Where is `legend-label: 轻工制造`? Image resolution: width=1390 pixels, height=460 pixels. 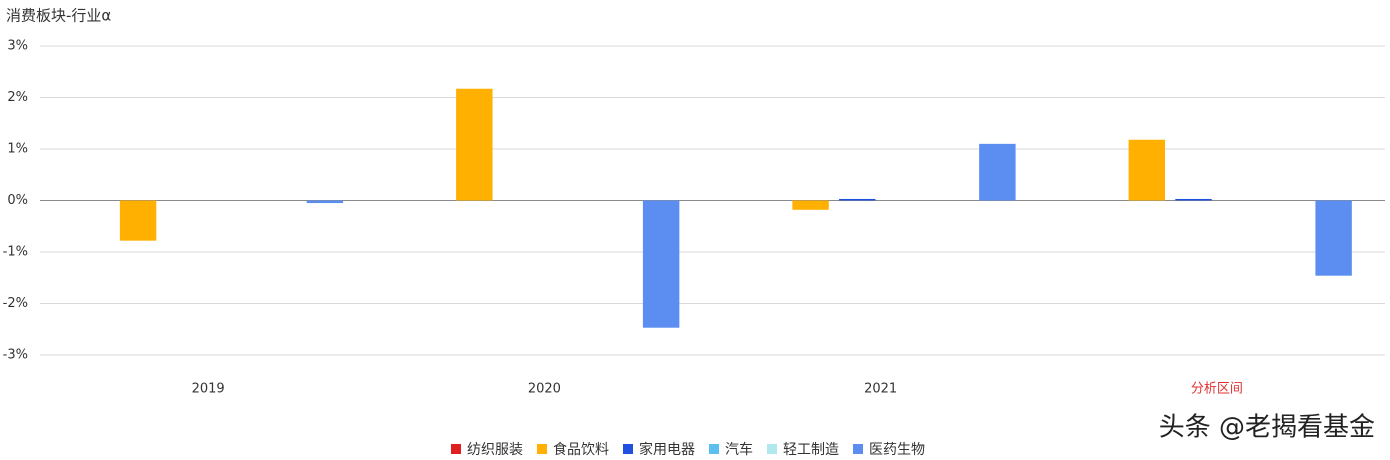
legend-label: 轻工制造 is located at coordinates (811, 450).